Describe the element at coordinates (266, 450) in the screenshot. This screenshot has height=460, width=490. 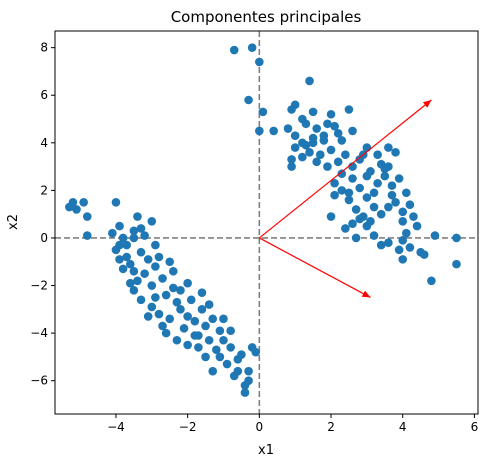
I see `x-axis-label: x1` at that location.